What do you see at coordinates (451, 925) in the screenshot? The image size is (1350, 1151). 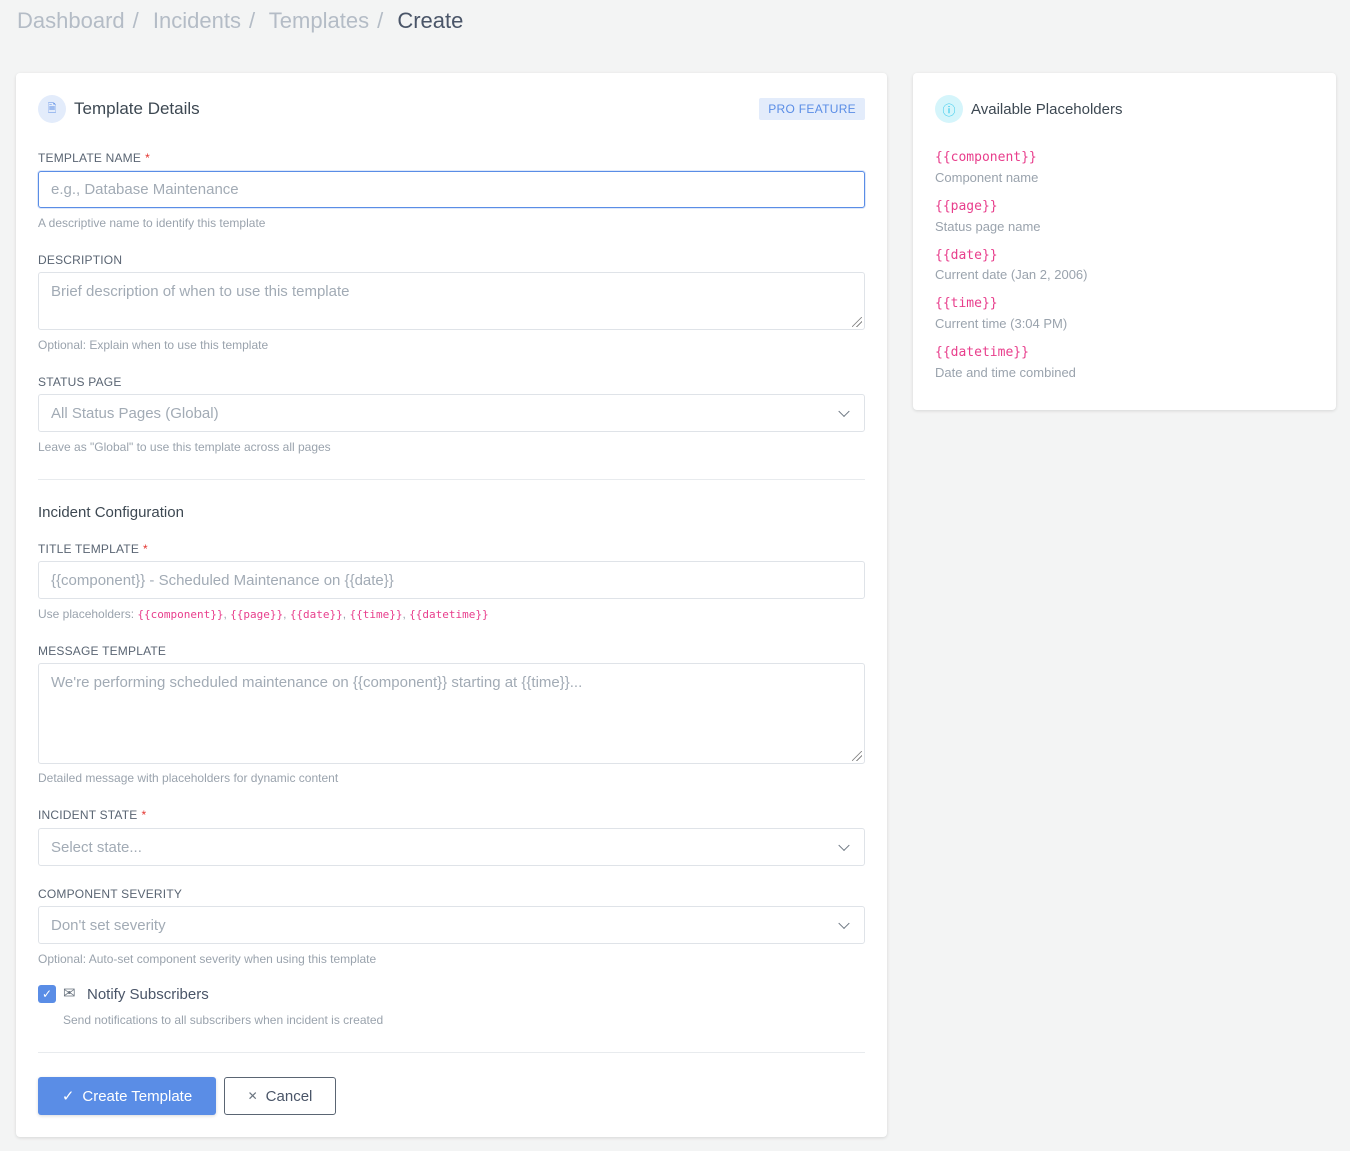 I see `component-severity-select: Don't set severity` at bounding box center [451, 925].